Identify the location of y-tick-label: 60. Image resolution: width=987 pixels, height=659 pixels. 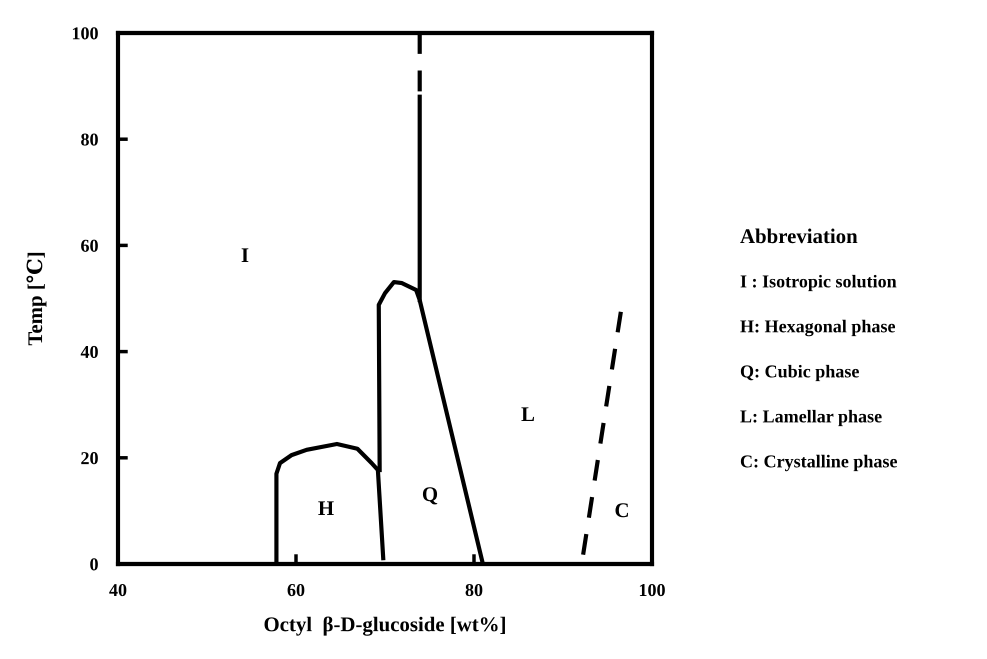
(89, 246).